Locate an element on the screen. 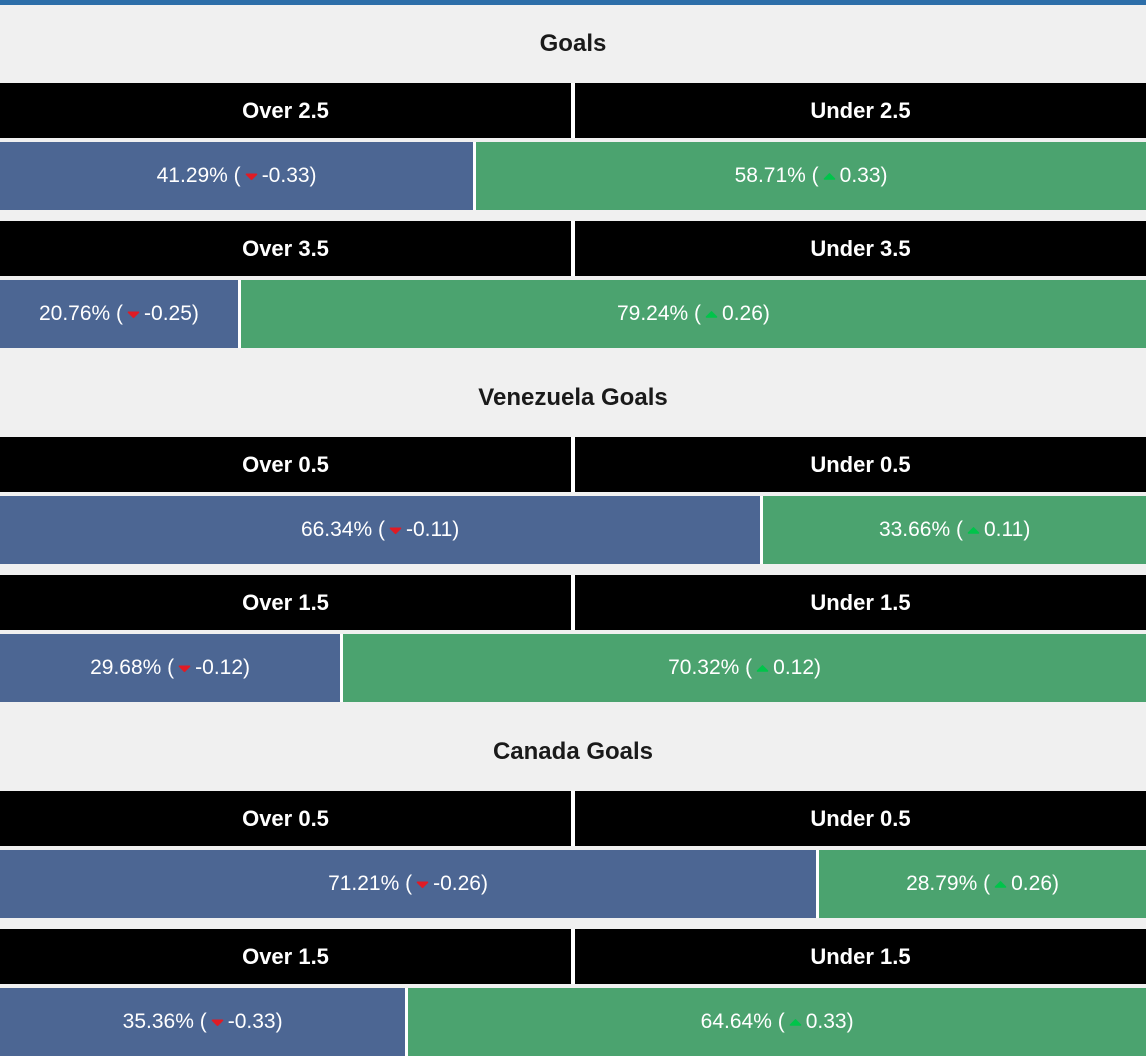 This screenshot has width=1146, height=1056. over-under-bar: 66.34% (-0.11) 33.66% (0.11) is located at coordinates (573, 530).